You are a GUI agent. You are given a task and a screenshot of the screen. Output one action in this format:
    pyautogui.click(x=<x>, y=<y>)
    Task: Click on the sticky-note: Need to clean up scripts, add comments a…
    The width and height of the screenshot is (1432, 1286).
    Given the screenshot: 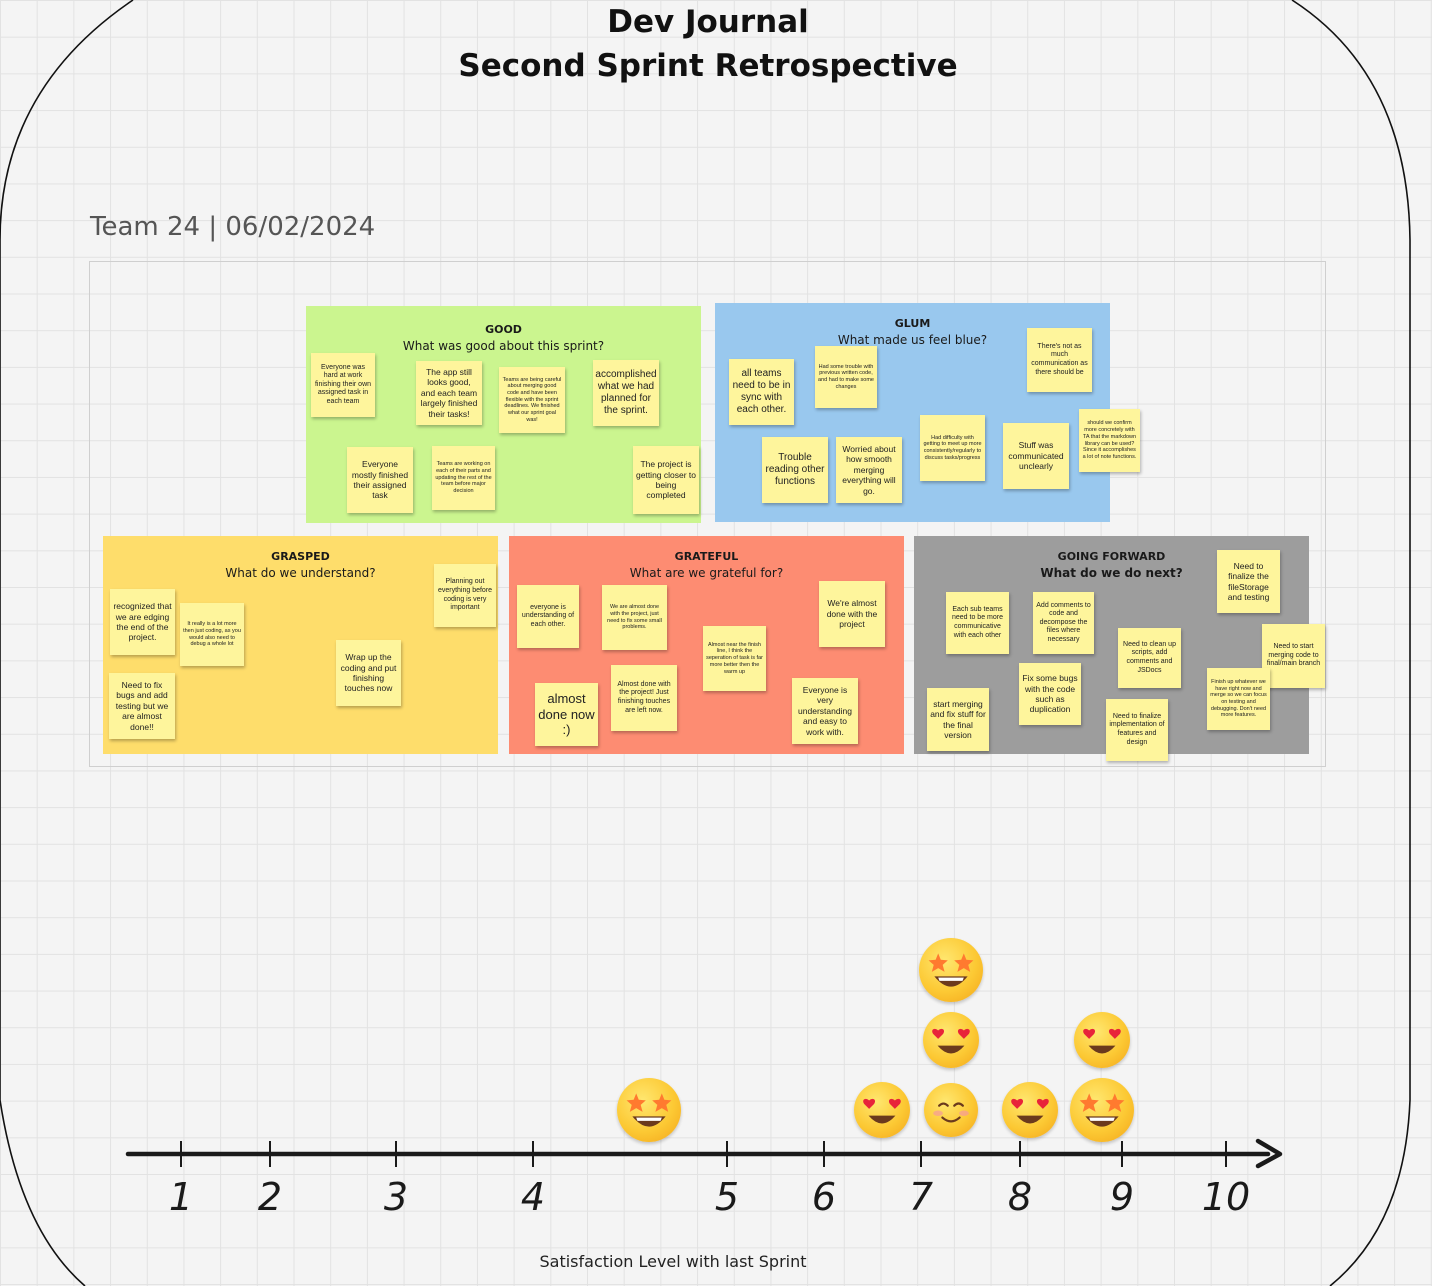 What is the action you would take?
    pyautogui.click(x=1149, y=658)
    